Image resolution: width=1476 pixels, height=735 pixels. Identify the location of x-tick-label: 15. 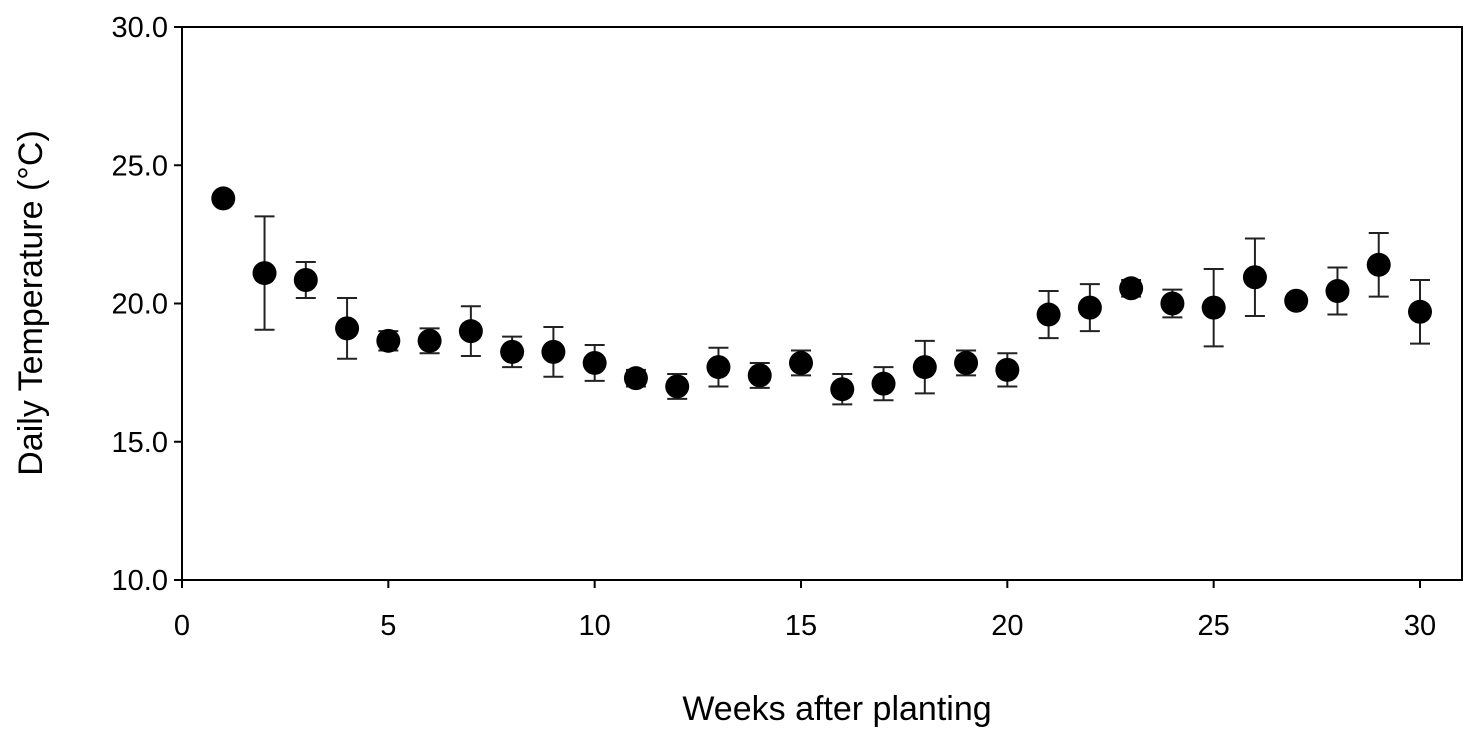
(801, 626).